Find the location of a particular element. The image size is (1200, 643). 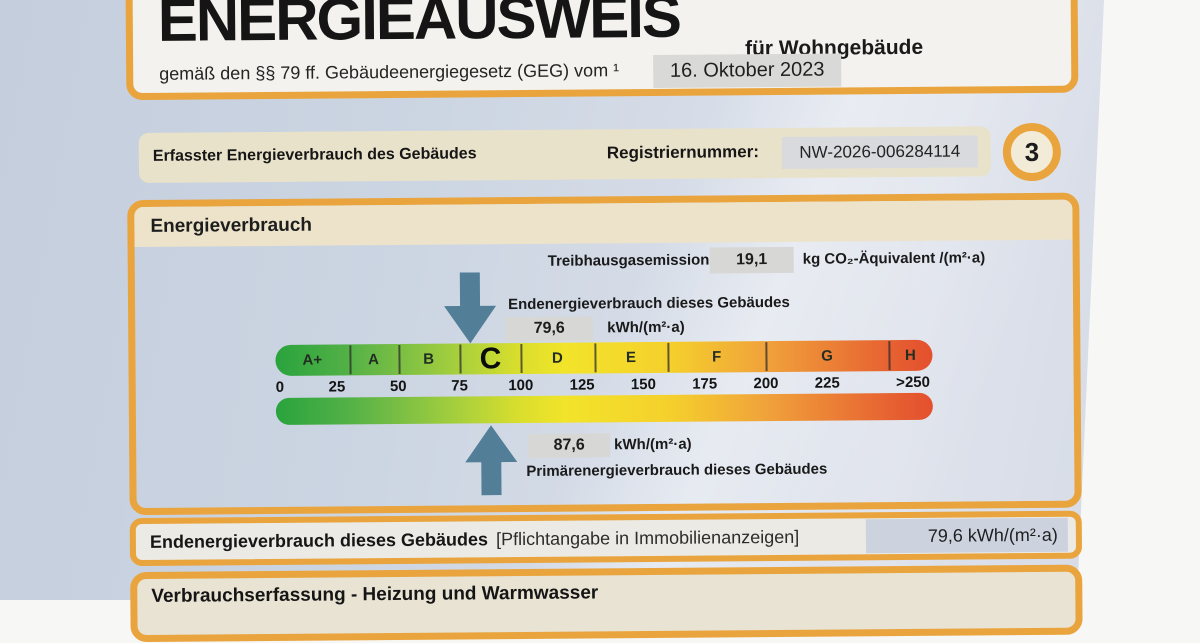

end-energy-value: 79,6 is located at coordinates (549, 328).